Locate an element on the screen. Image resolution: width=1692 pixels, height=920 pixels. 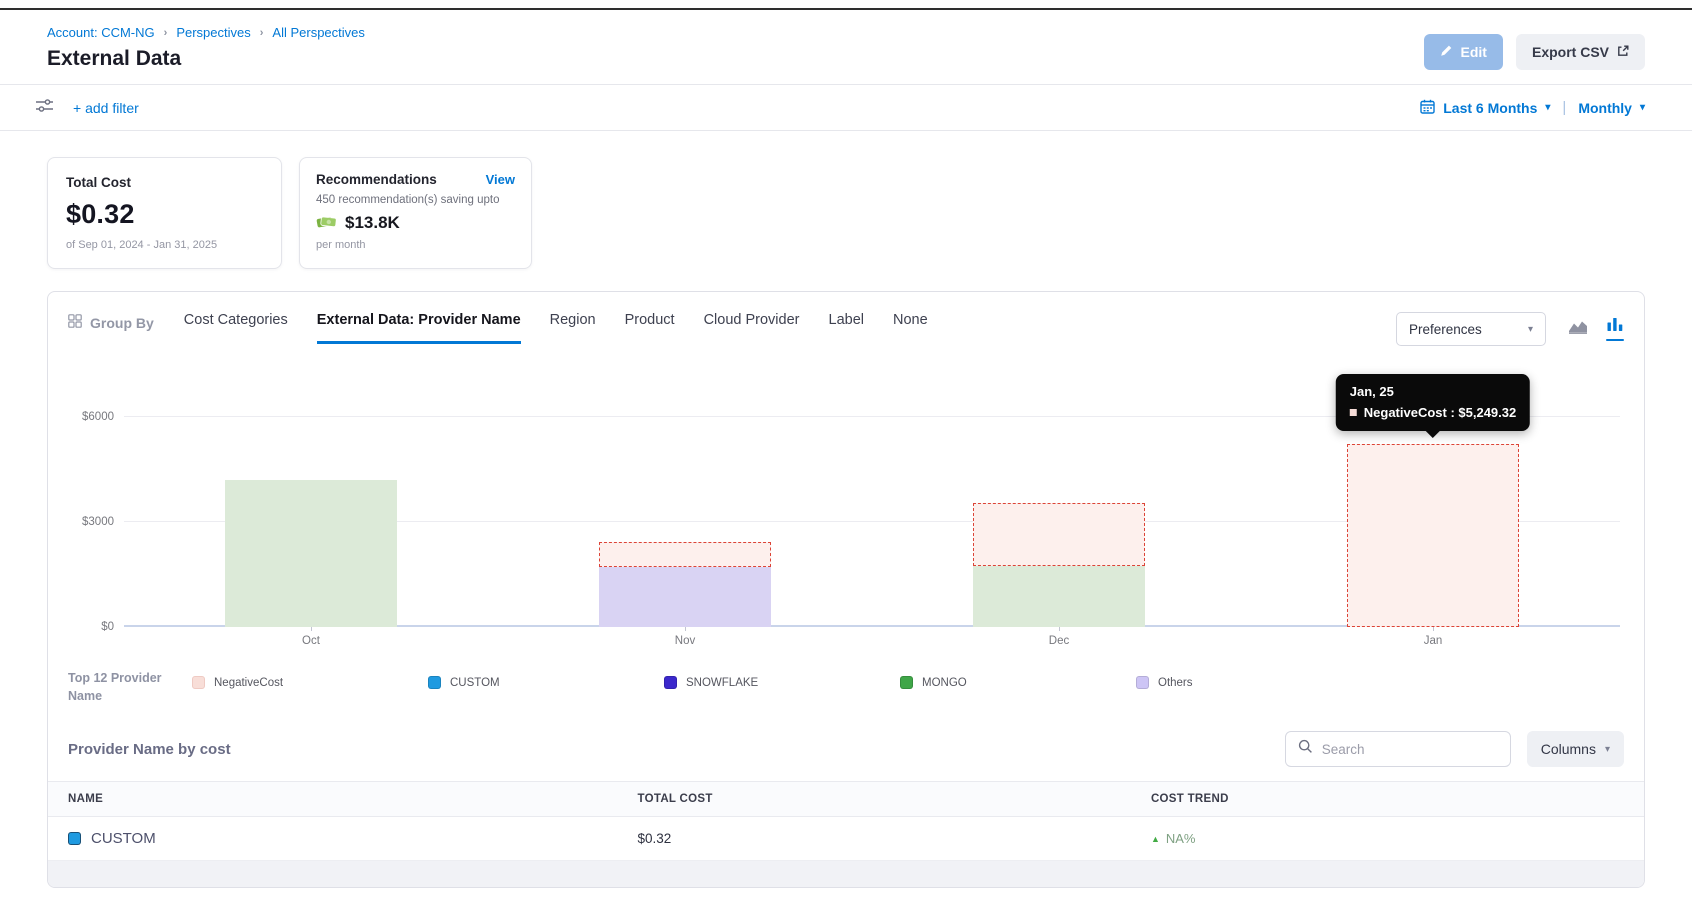
legend-item-snowflake: SNOWFLAKE is located at coordinates (782, 682).